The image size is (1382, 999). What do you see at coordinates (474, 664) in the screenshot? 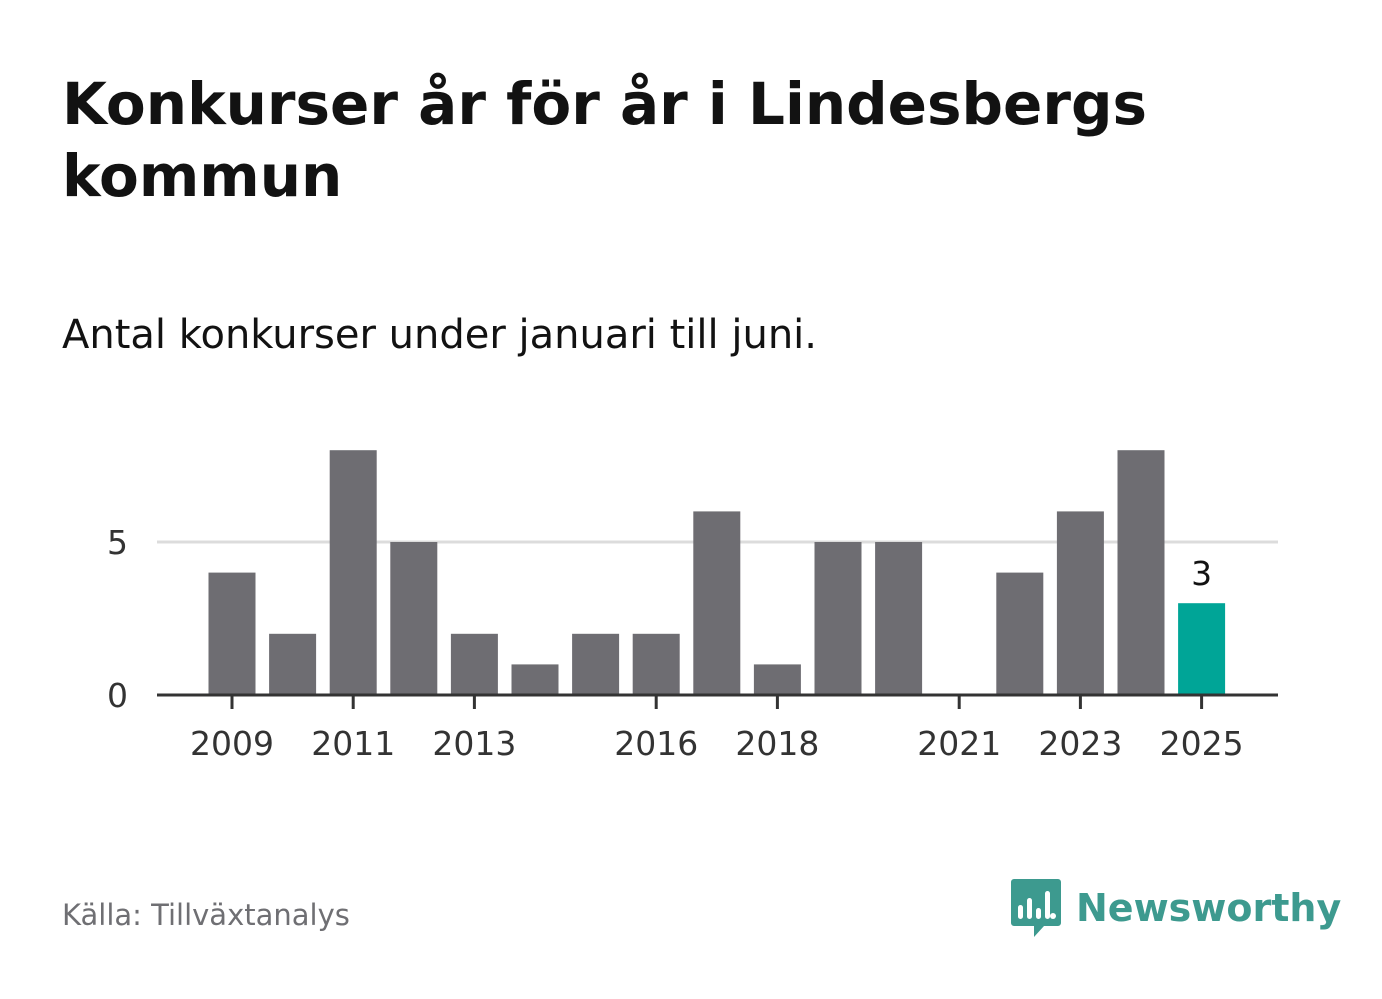
I see `bar-2013` at bounding box center [474, 664].